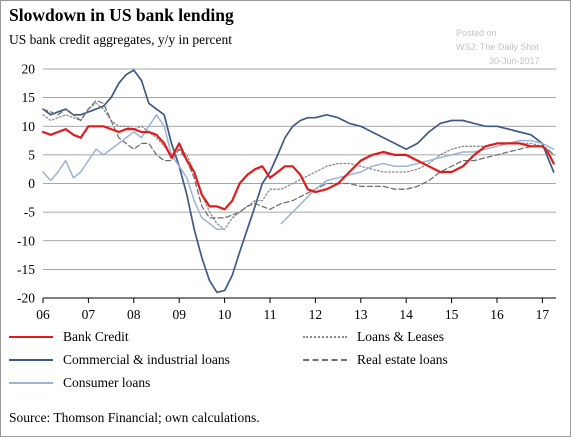  Describe the element at coordinates (146, 359) in the screenshot. I see `legend-label-commercial-industrial: Commercial & industrial loans` at that location.